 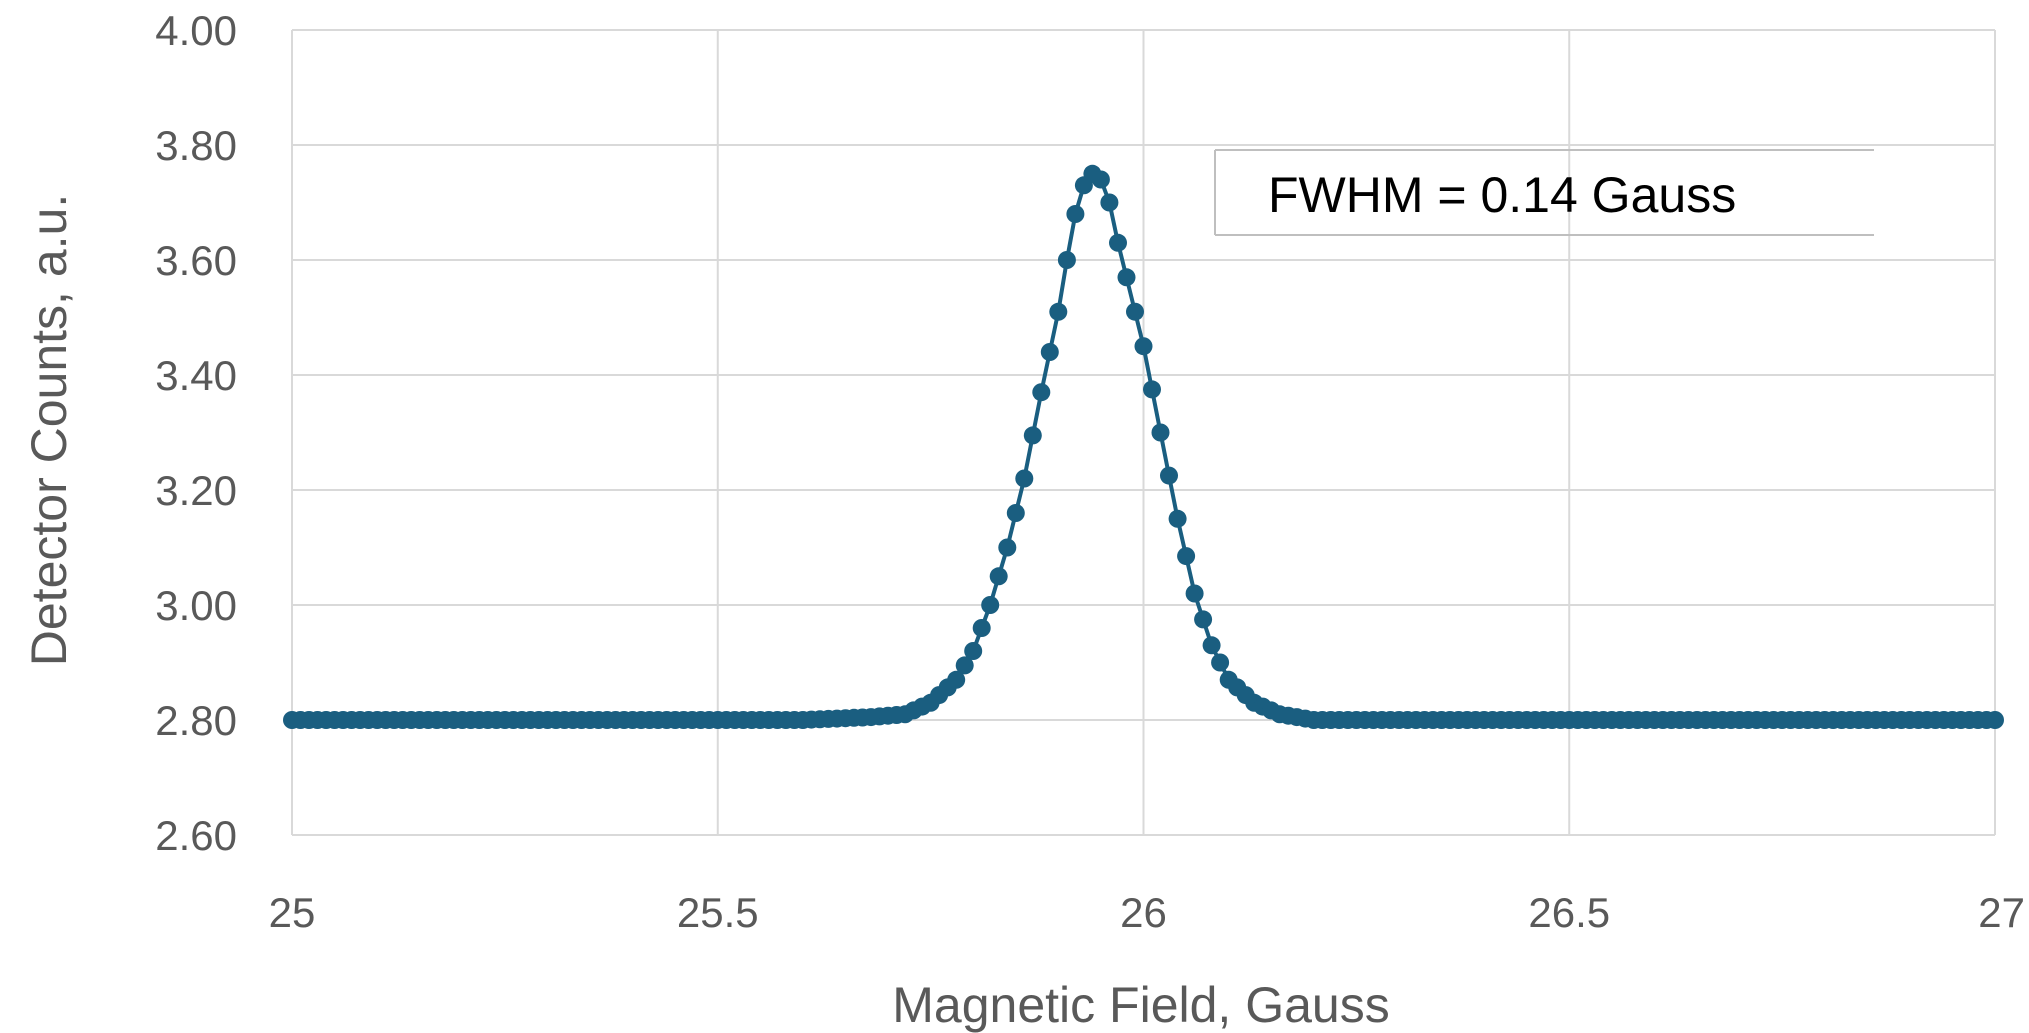 I want to click on x-tick-label: 25, so click(x=292, y=912).